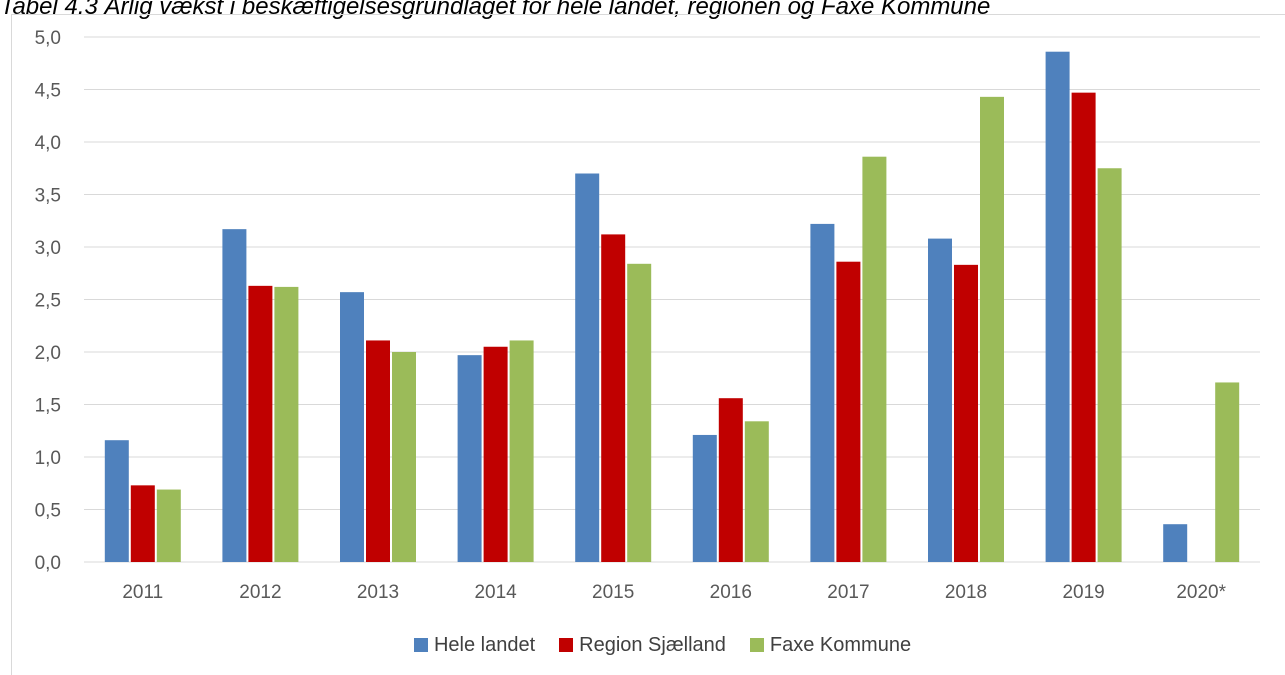  Describe the element at coordinates (48, 143) in the screenshot. I see `y-tick-label: 4,0` at that location.